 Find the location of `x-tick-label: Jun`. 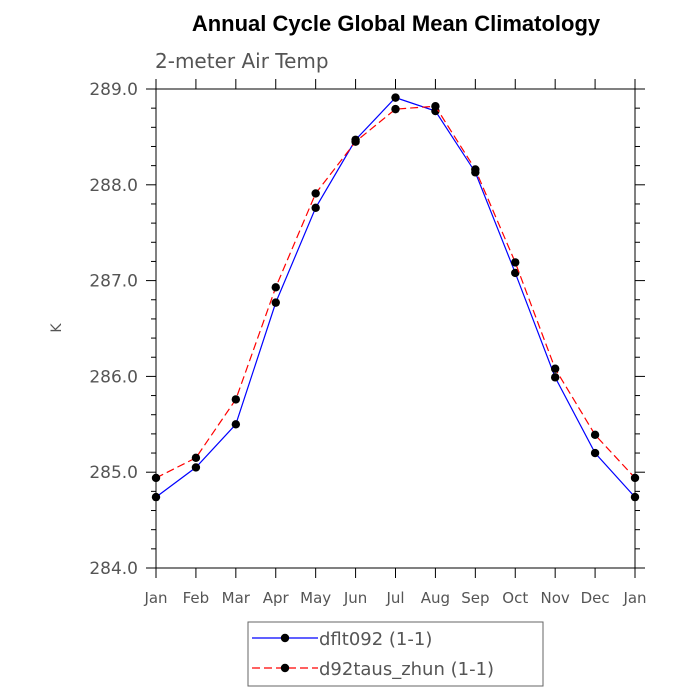

x-tick-label: Jun is located at coordinates (355, 598).